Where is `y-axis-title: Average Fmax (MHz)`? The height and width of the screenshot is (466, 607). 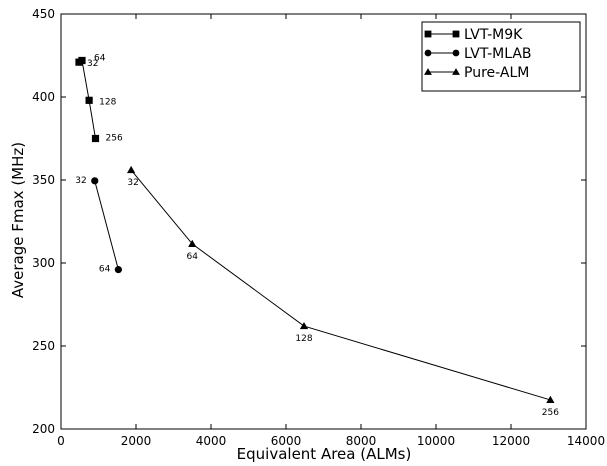
y-axis-title: Average Fmax (MHz) is located at coordinates (18, 220).